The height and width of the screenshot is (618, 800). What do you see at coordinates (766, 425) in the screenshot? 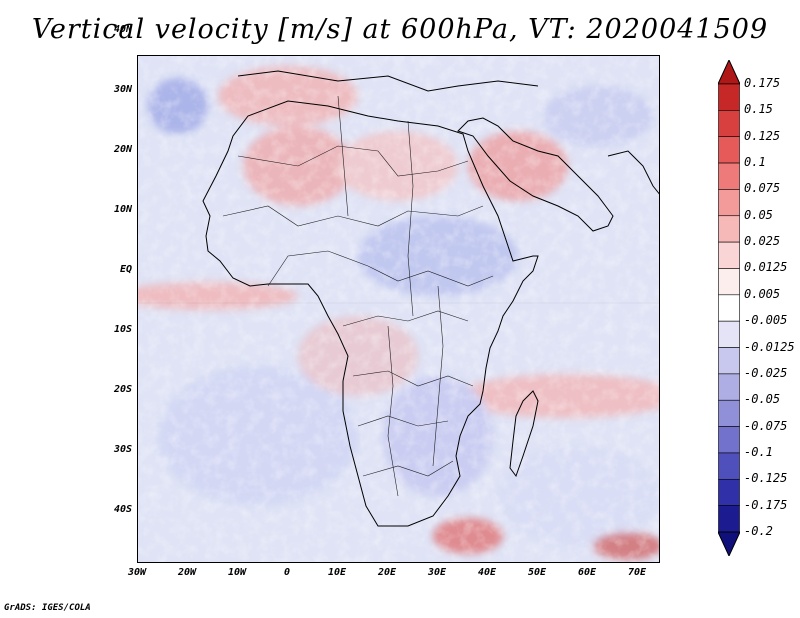
I see `colorbar-label: -0.075` at bounding box center [766, 425].